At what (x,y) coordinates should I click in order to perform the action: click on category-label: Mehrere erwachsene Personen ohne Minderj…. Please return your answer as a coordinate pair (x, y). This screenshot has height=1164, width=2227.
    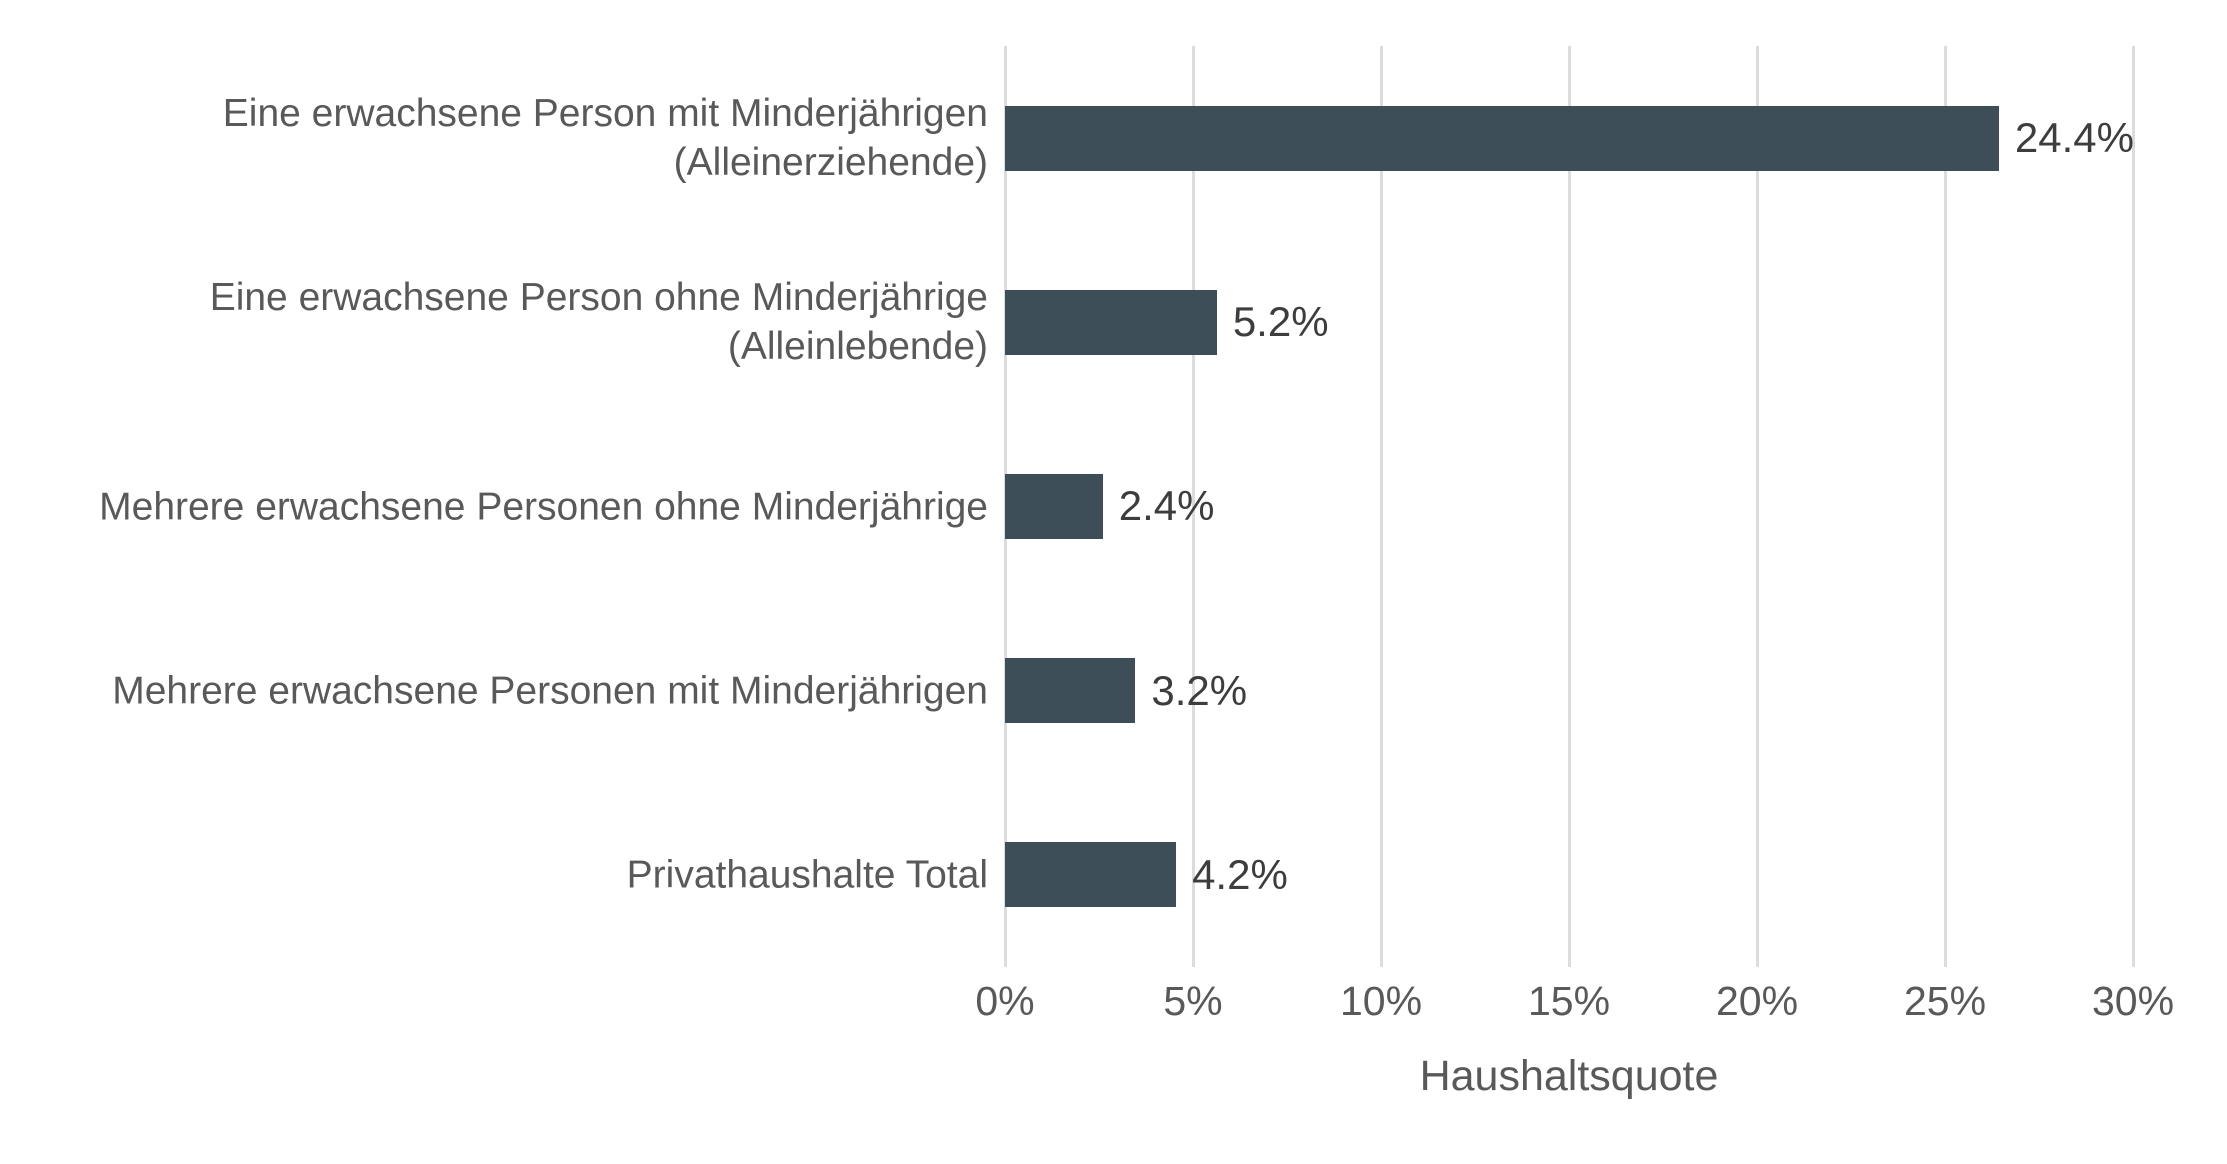
    Looking at the image, I should click on (543, 506).